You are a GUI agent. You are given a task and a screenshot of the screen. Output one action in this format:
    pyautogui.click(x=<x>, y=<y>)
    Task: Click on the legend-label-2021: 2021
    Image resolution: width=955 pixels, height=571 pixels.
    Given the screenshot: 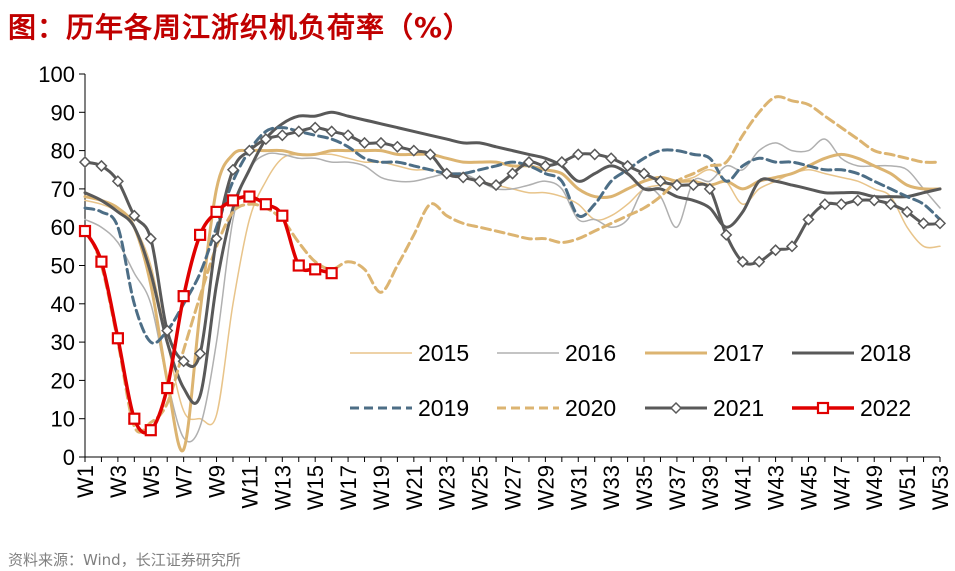 What is the action you would take?
    pyautogui.click(x=738, y=408)
    